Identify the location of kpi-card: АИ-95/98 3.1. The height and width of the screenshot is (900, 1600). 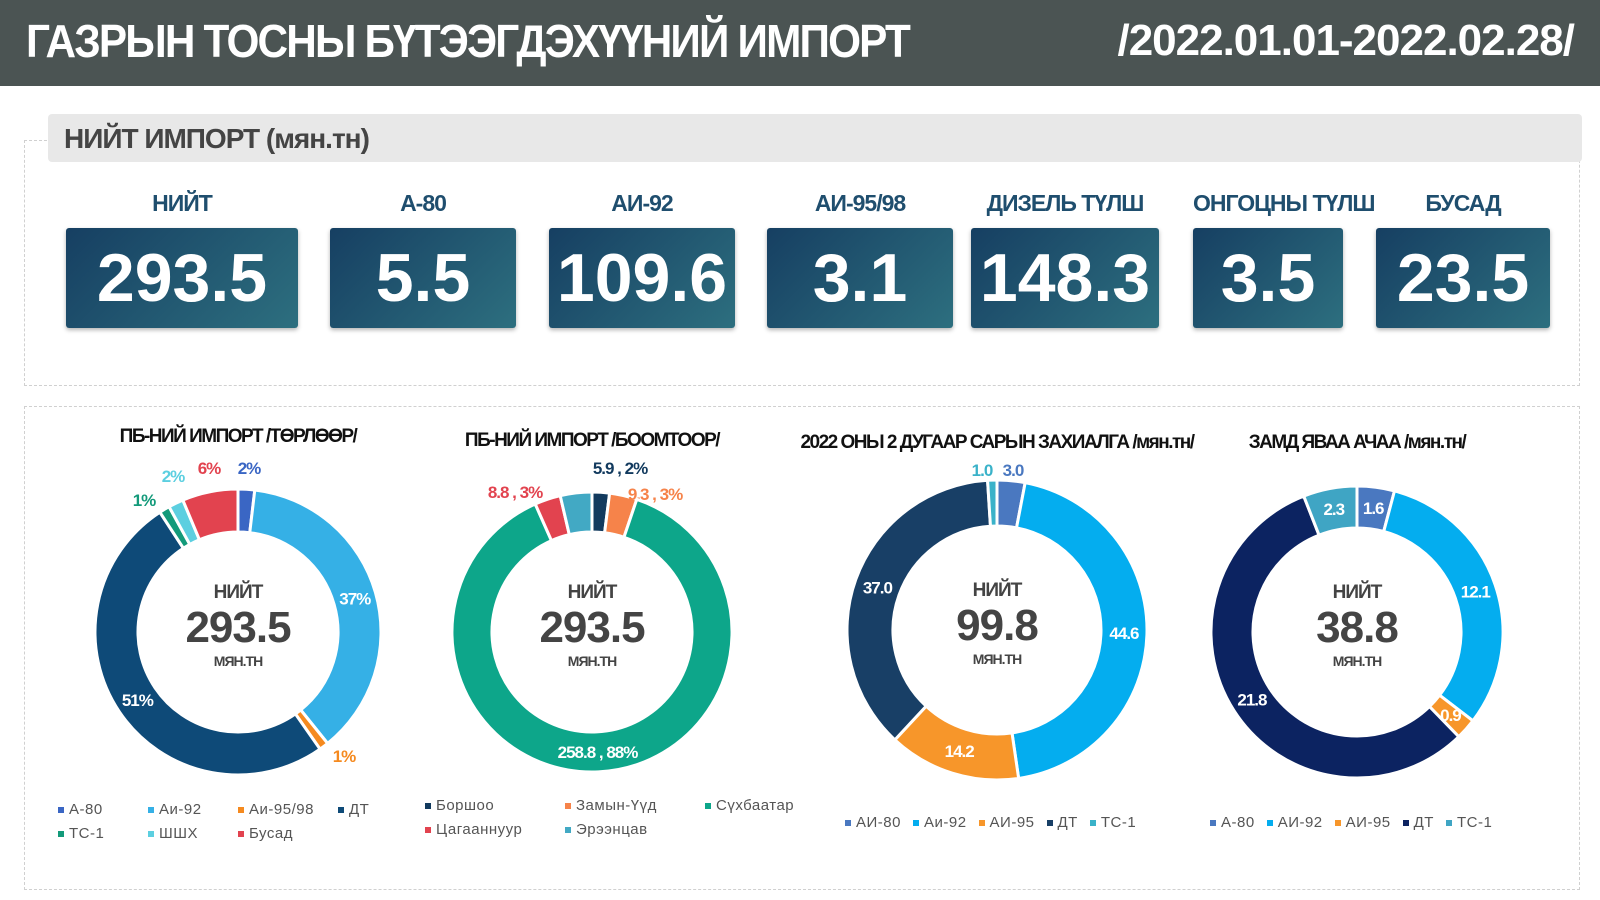
(860, 259).